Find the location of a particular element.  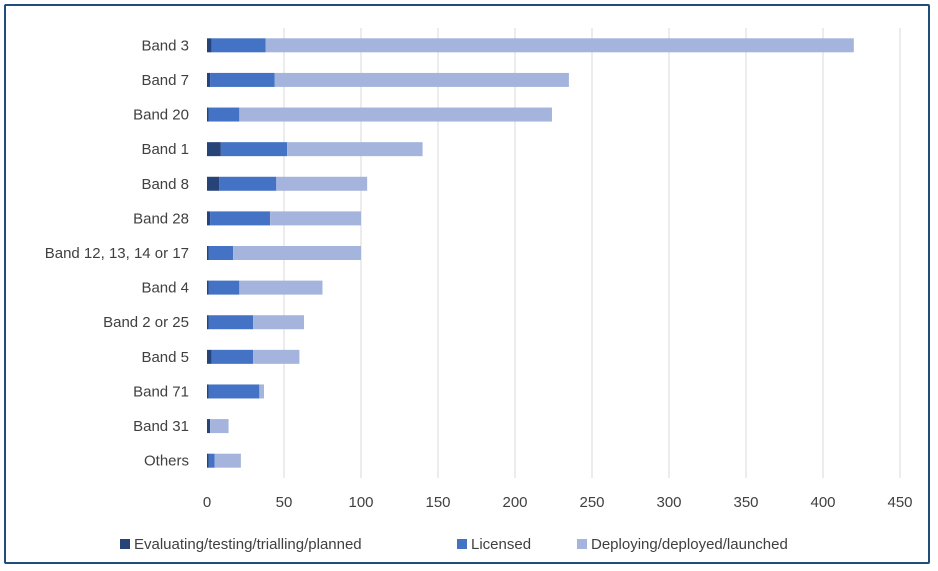

category-label: Band 1 is located at coordinates (165, 149).